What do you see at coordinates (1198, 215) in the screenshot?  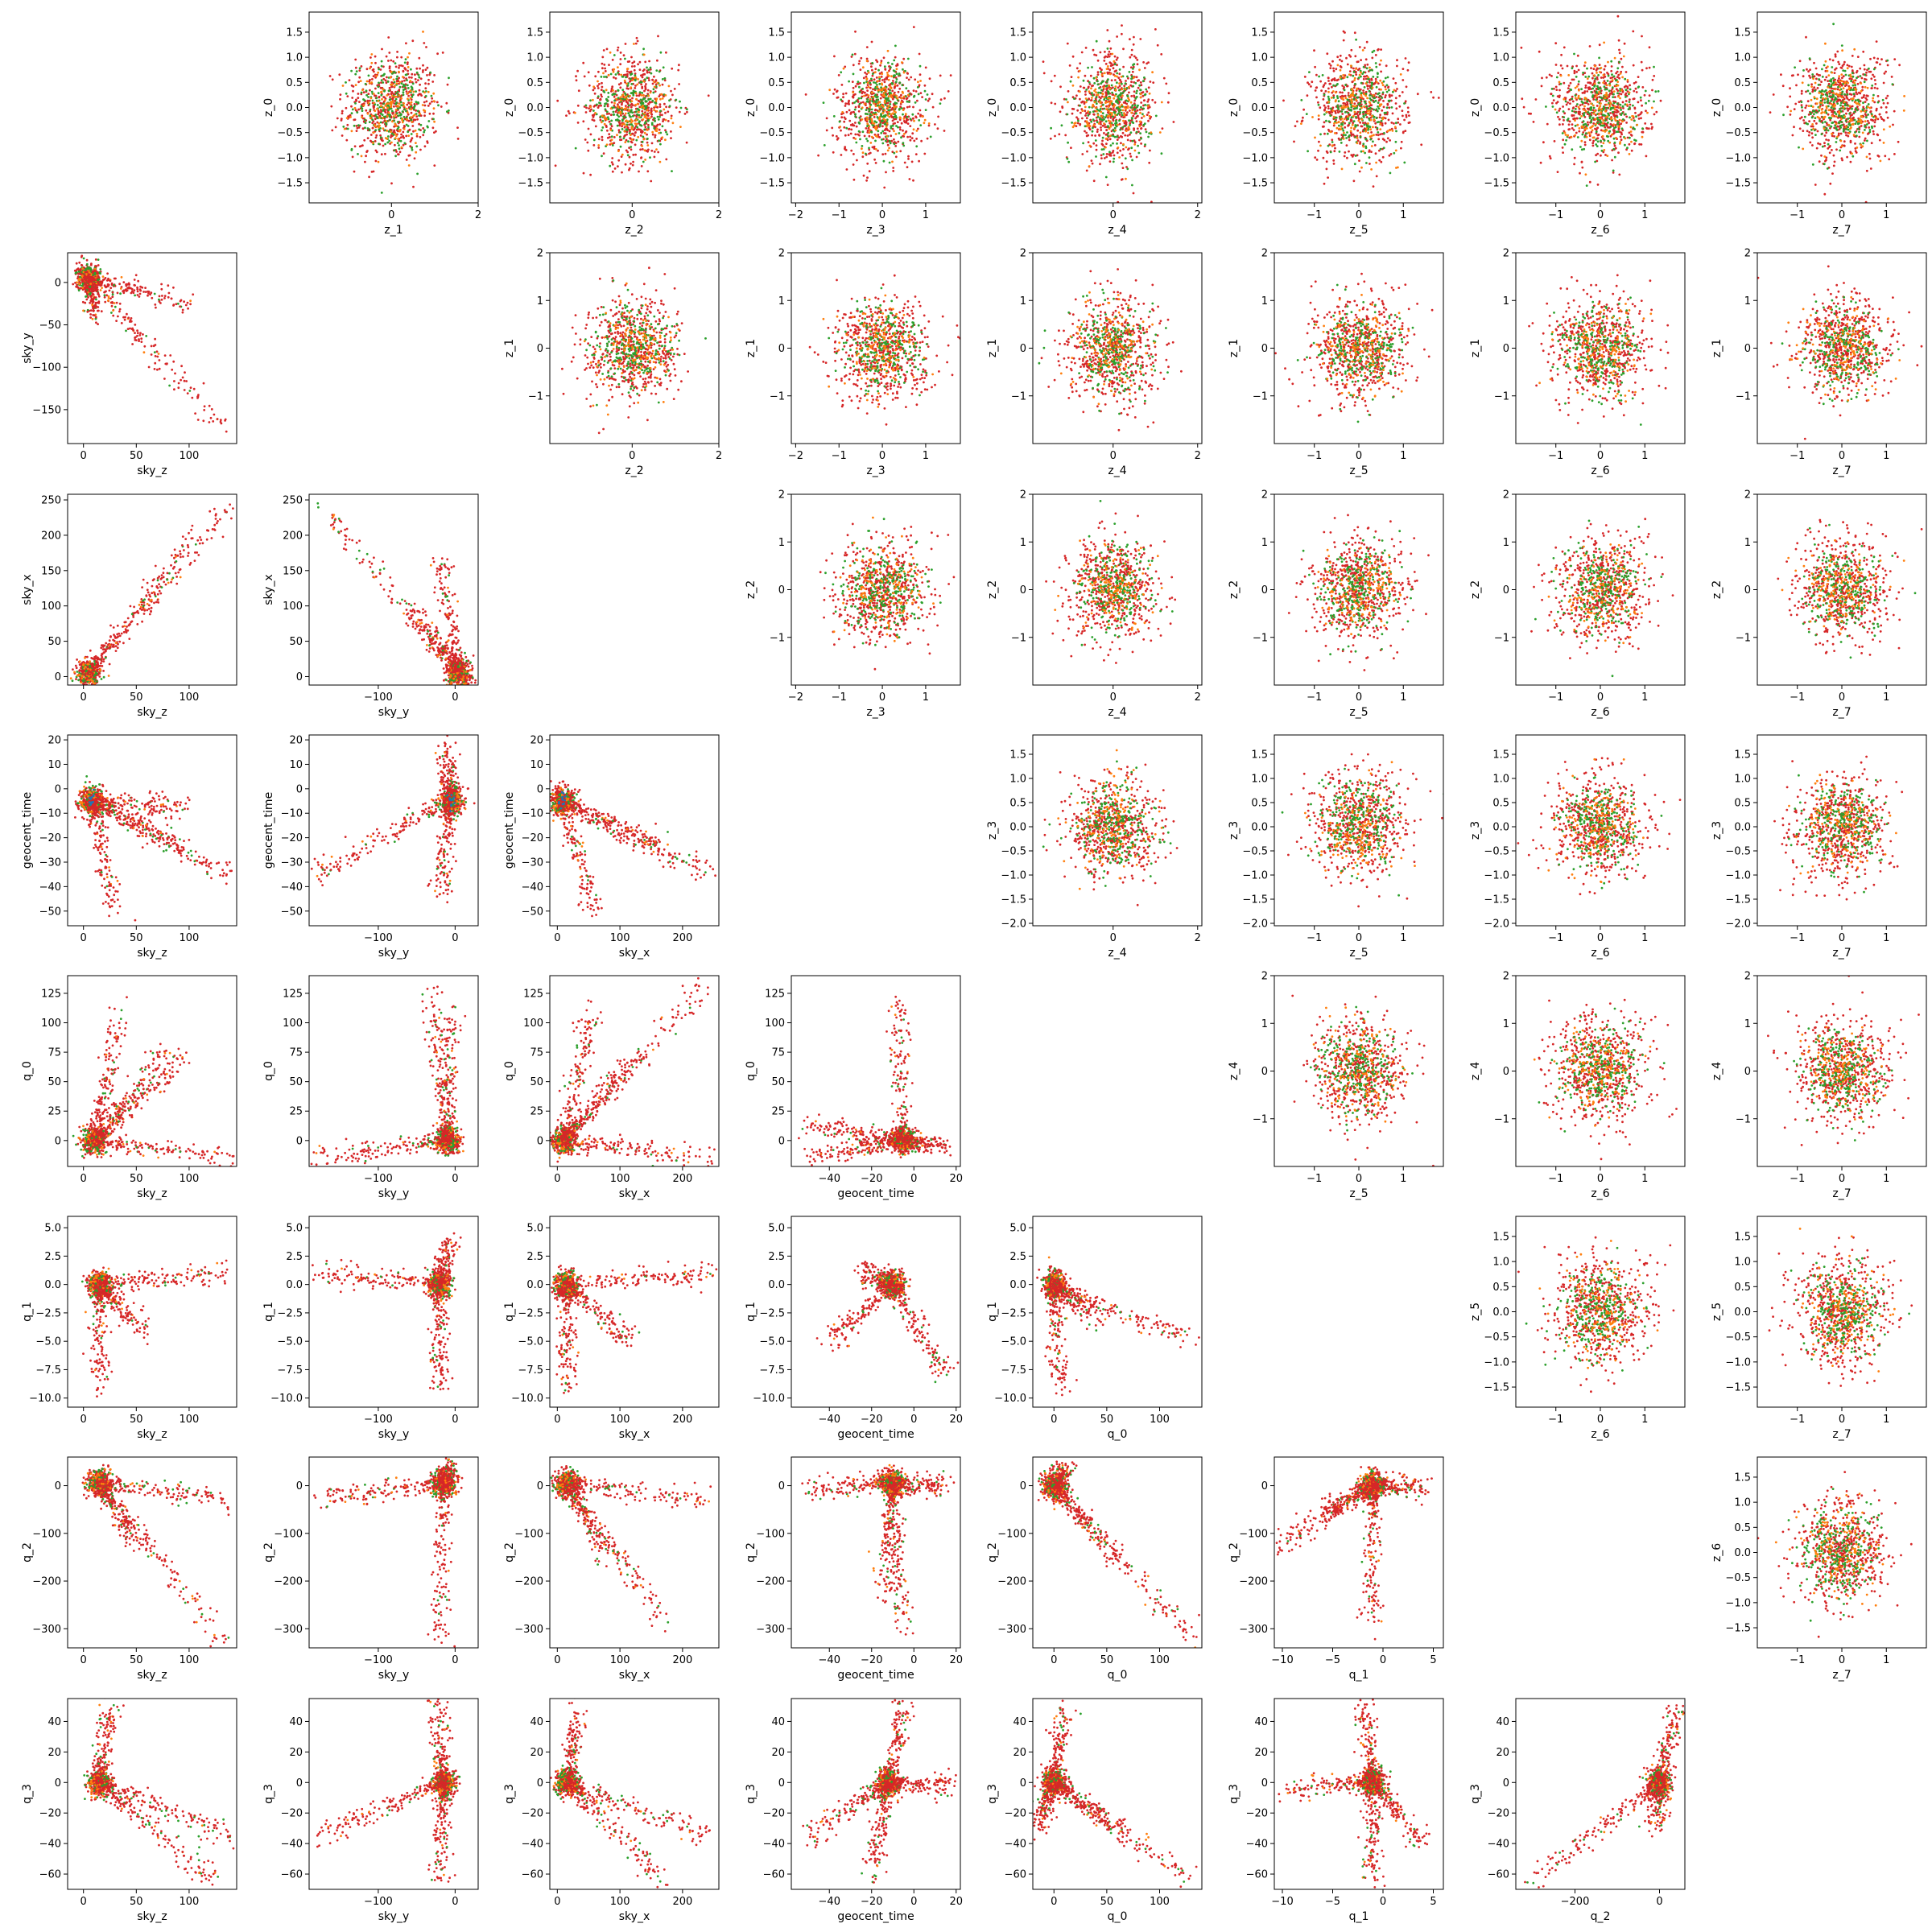 I see `x-tick-label: 2` at bounding box center [1198, 215].